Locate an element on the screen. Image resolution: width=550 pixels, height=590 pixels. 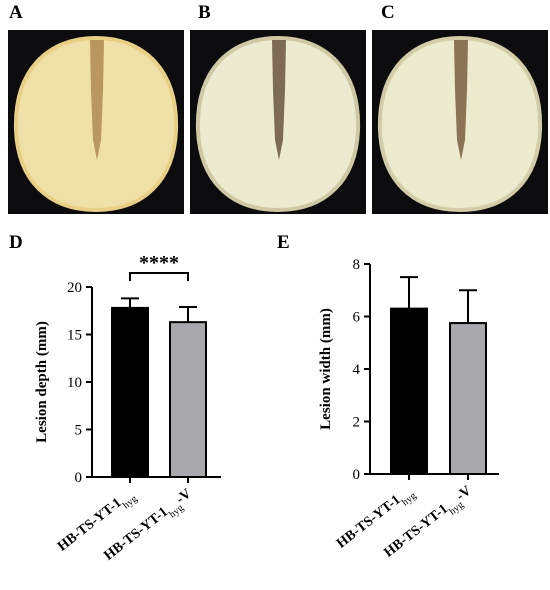
y-tick-label: 8 is located at coordinates (357, 265).